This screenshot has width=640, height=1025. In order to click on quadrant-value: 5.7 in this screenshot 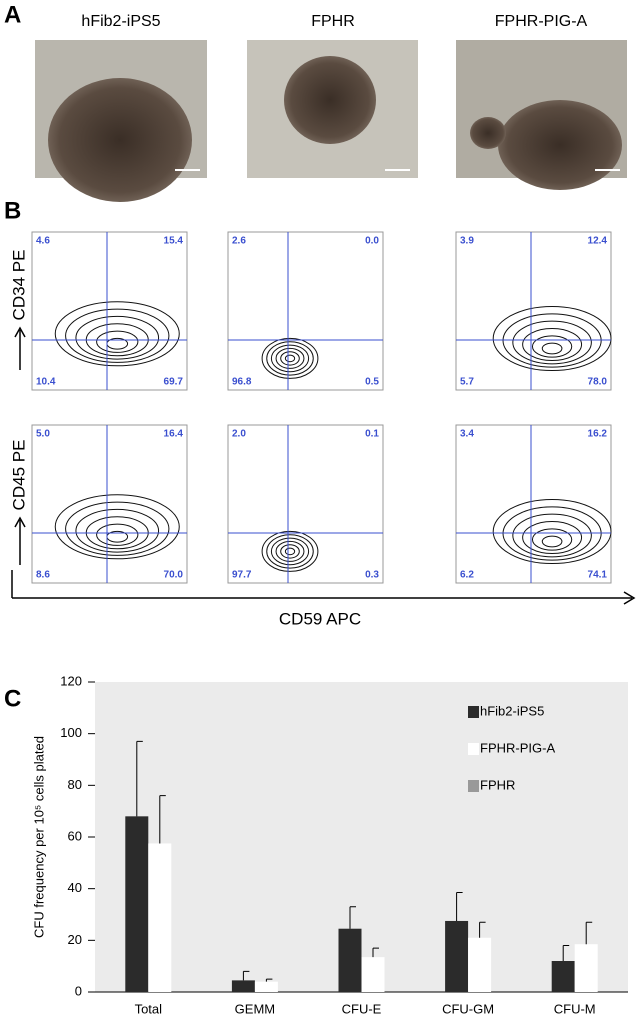, I will do `click(467, 382)`.